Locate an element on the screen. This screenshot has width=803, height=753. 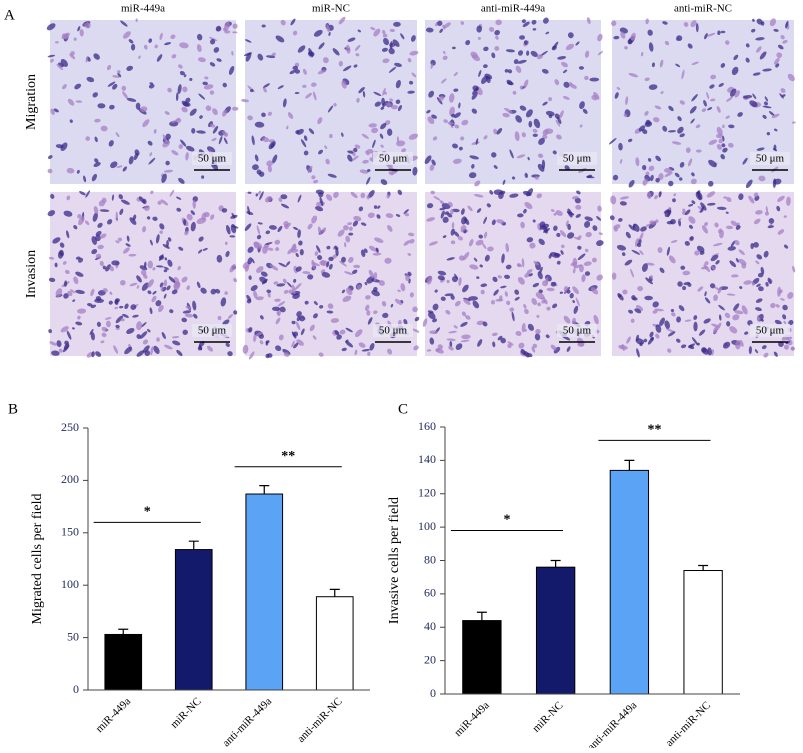
error-bar is located at coordinates (334, 592).